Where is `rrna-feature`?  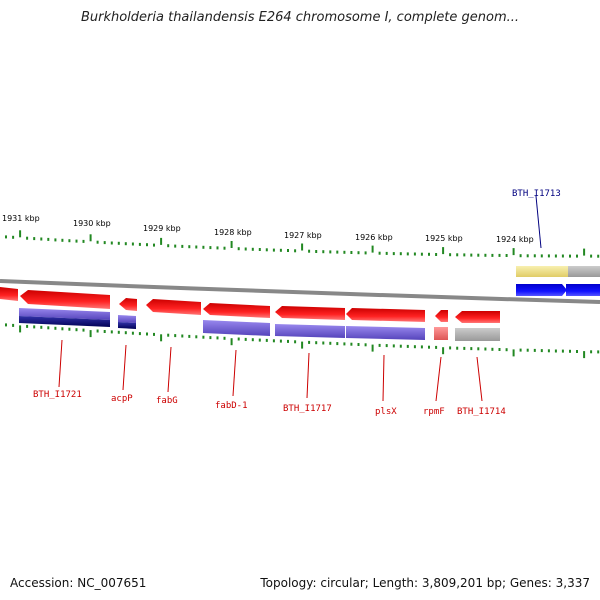 rrna-feature is located at coordinates (441, 333).